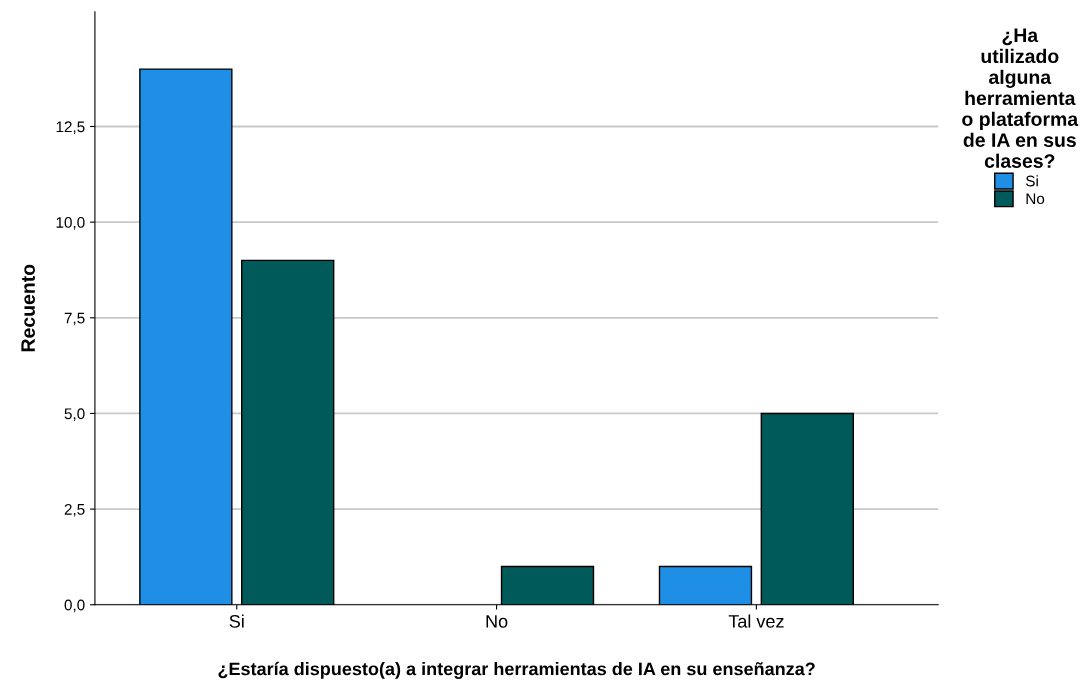 This screenshot has height=688, width=1091. What do you see at coordinates (70, 127) in the screenshot?
I see `y-tick-label: 12,5` at bounding box center [70, 127].